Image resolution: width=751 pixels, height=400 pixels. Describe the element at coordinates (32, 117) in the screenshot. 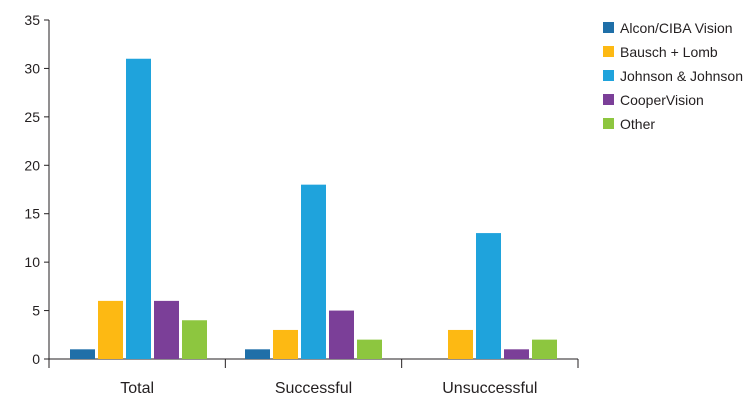

I see `y-tick-label: 25` at that location.